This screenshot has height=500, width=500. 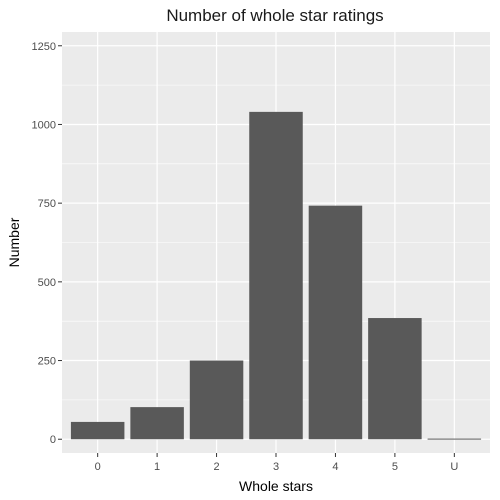 I want to click on chart-title: Number of whole star ratings, so click(x=275, y=15).